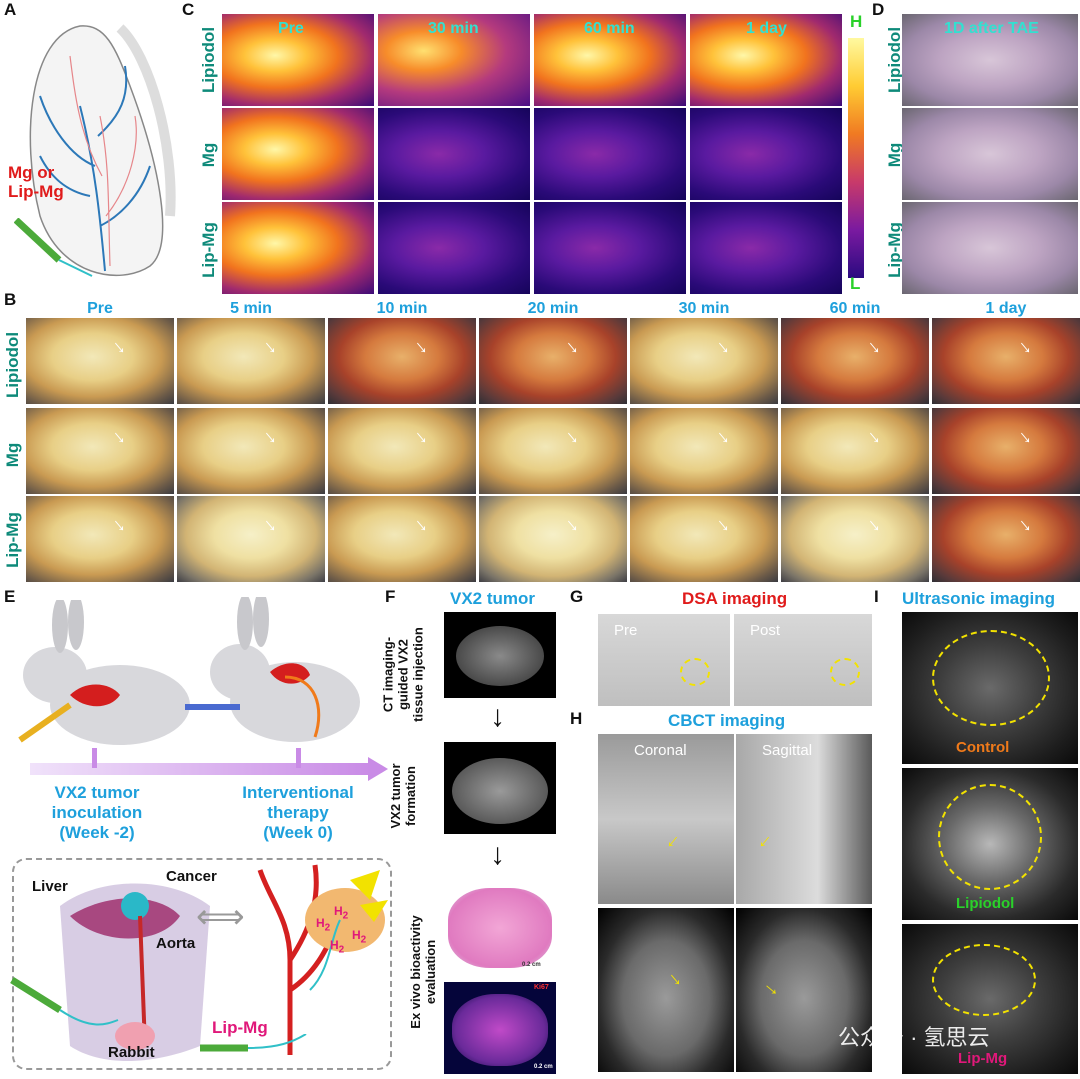  Describe the element at coordinates (576, 718) in the screenshot. I see `panel-h-letter: H` at that location.